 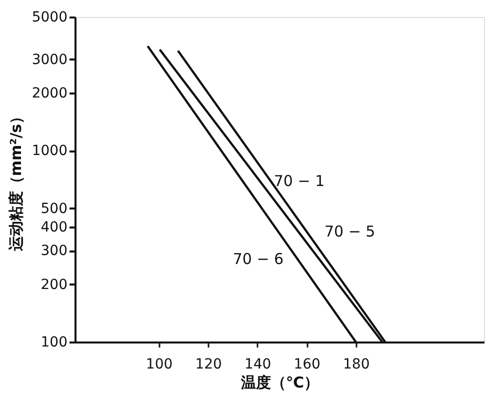 What do you see at coordinates (356, 364) in the screenshot?
I see `x-tick-label: 180` at bounding box center [356, 364].